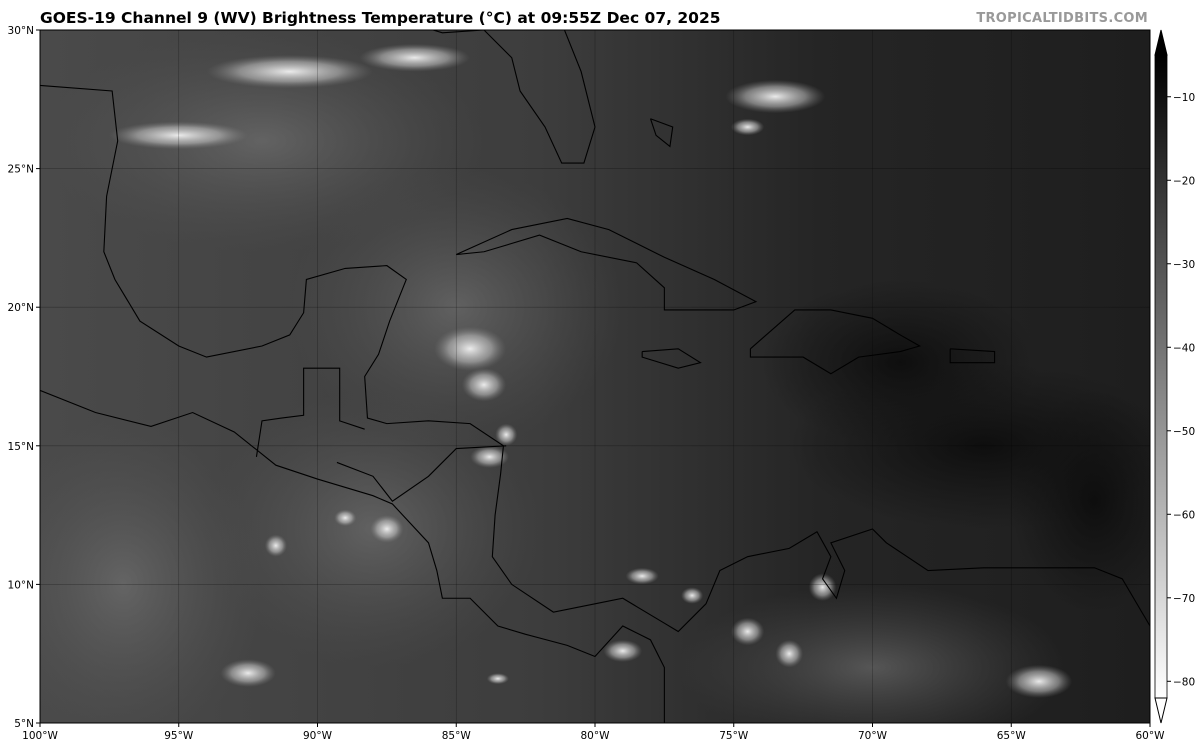 Image resolution: width=1200 pixels, height=746 pixels. I want to click on colorbar-tick-label: −50, so click(1184, 432).